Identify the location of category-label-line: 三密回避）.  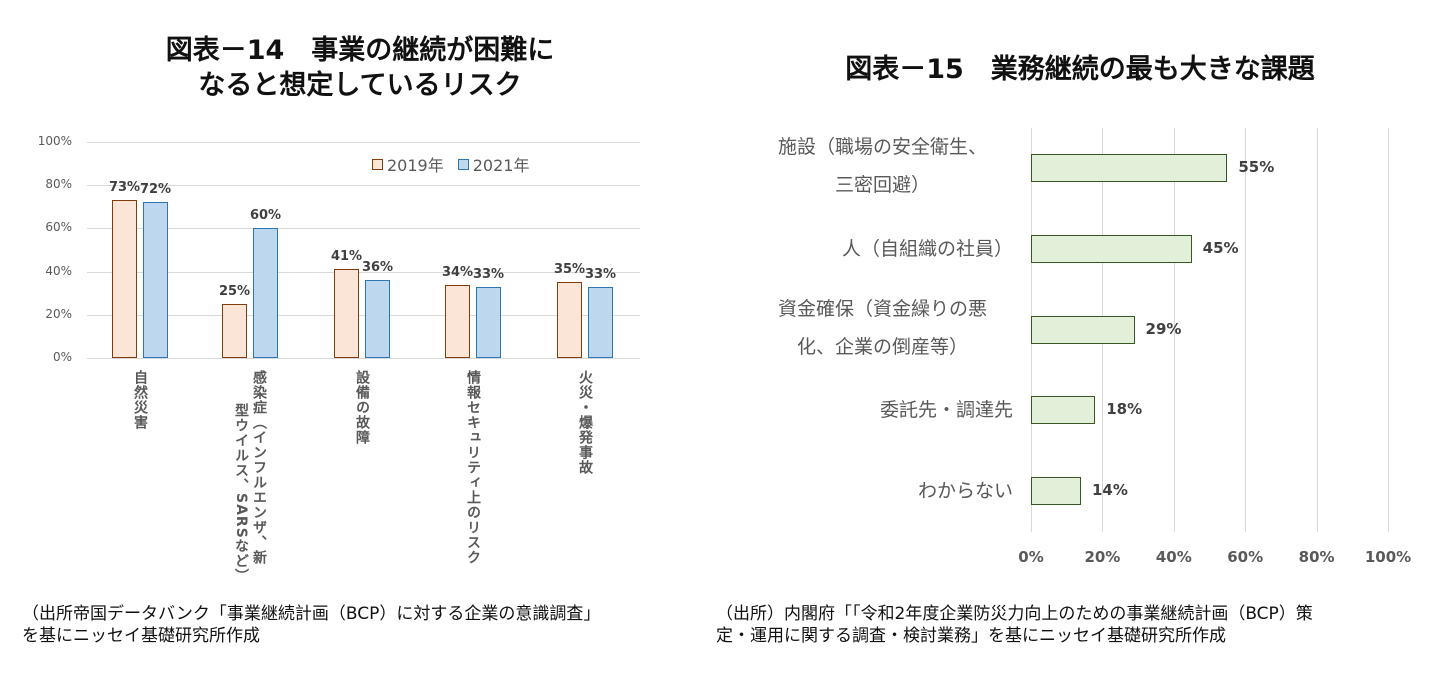
(882, 185).